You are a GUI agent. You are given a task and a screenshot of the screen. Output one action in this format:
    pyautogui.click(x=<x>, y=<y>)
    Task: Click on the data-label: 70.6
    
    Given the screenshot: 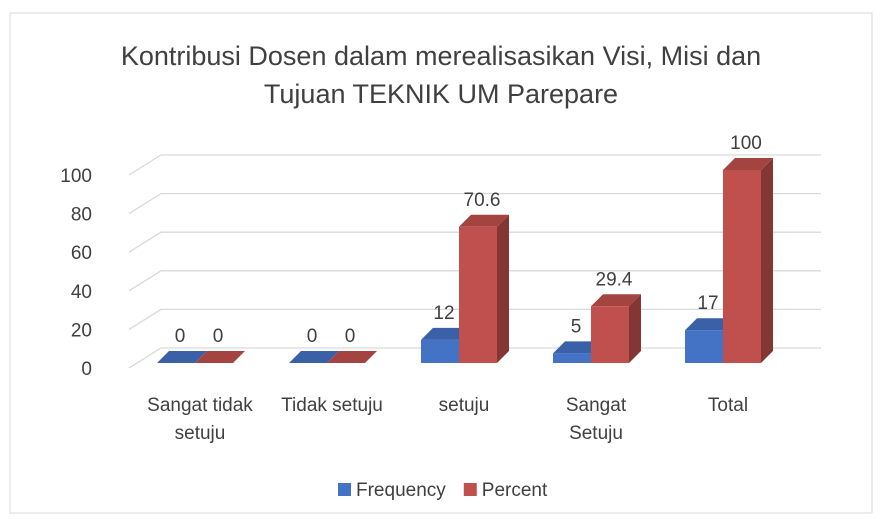 What is the action you would take?
    pyautogui.click(x=482, y=200)
    